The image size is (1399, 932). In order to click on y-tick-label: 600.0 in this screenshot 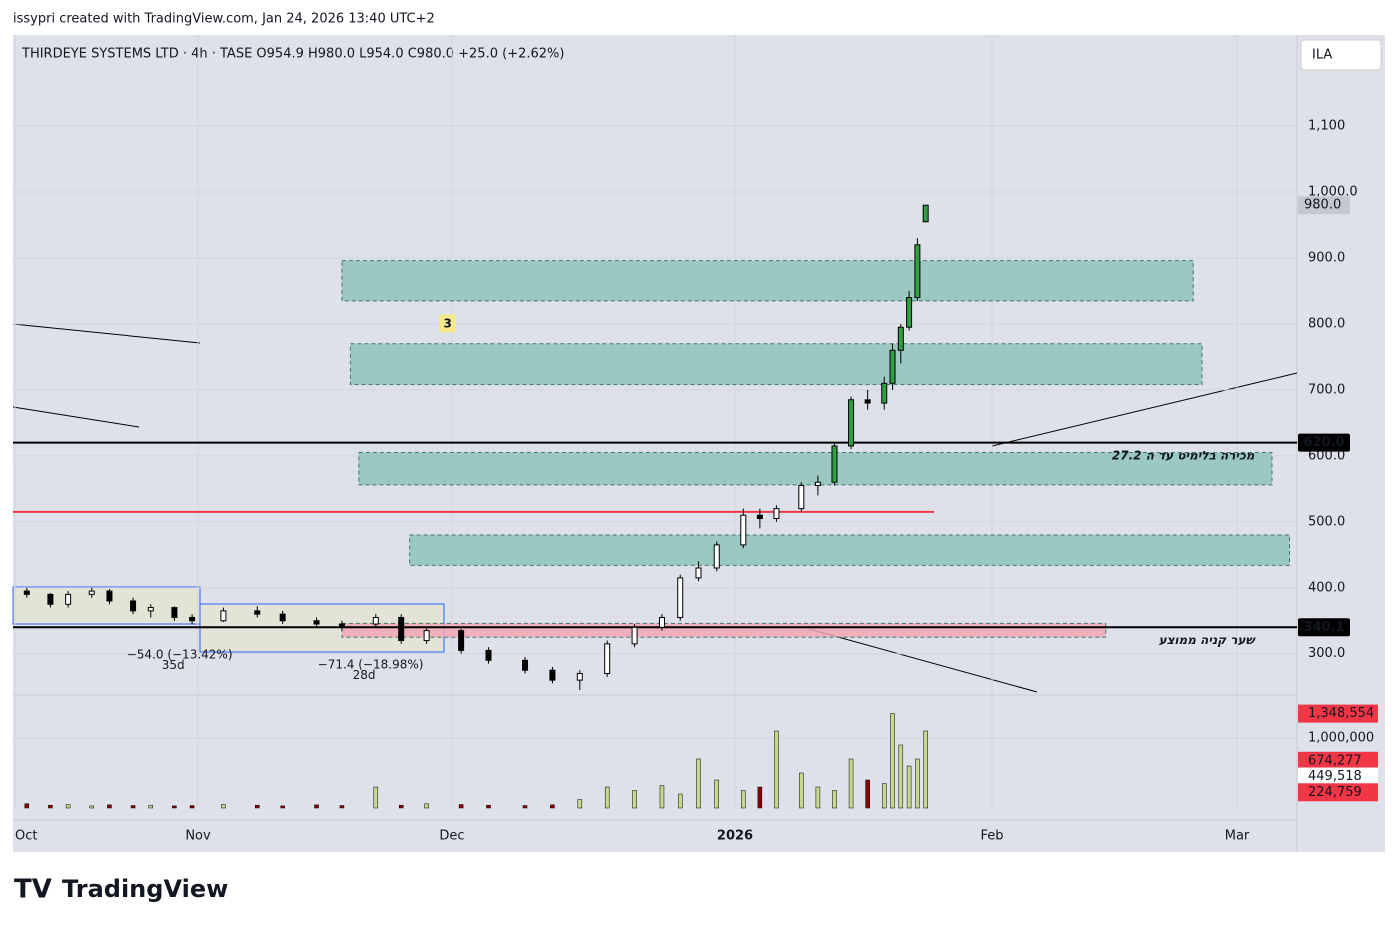, I will do `click(1326, 455)`.